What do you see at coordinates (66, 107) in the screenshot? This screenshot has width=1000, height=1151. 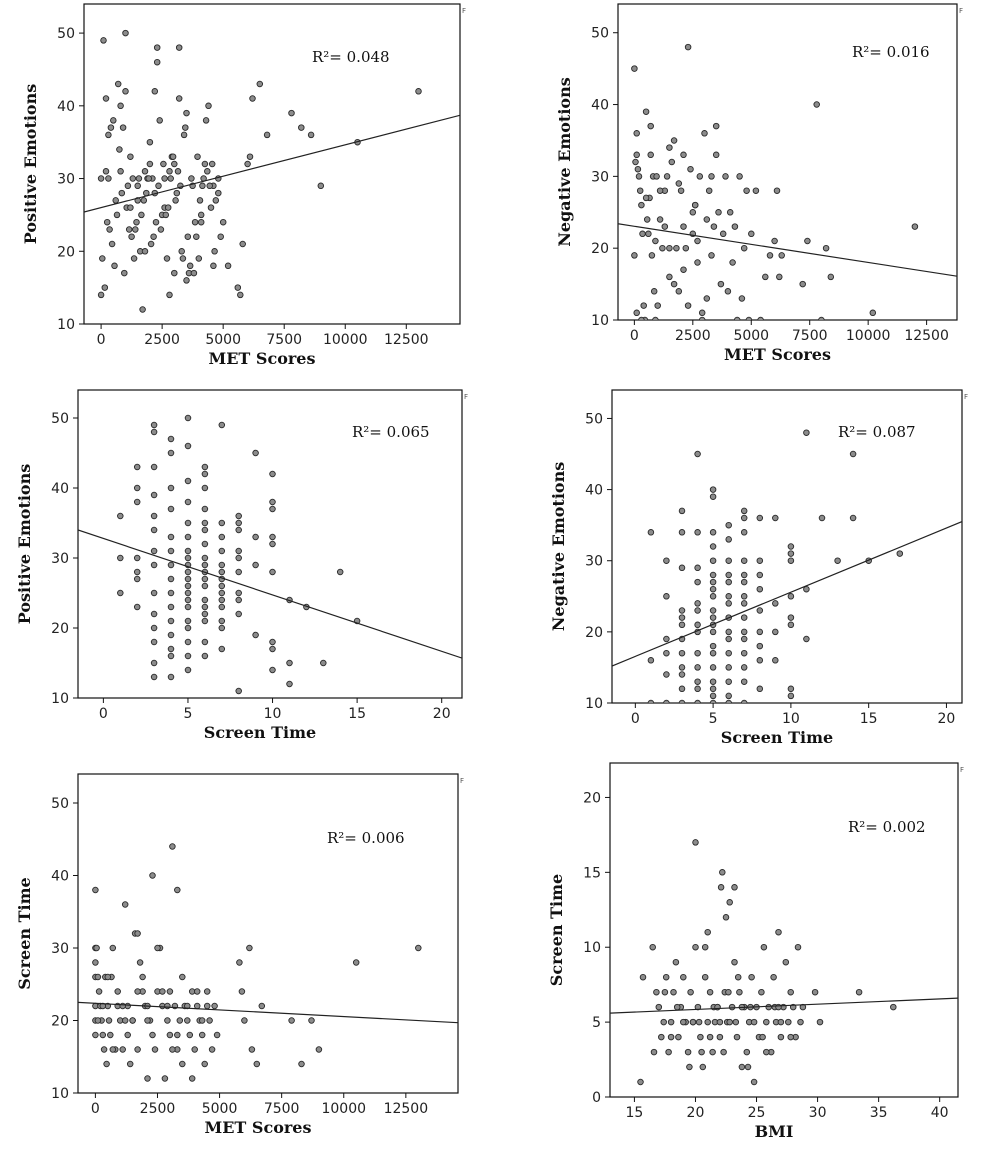 I see `y-tick-label: 40` at bounding box center [66, 107].